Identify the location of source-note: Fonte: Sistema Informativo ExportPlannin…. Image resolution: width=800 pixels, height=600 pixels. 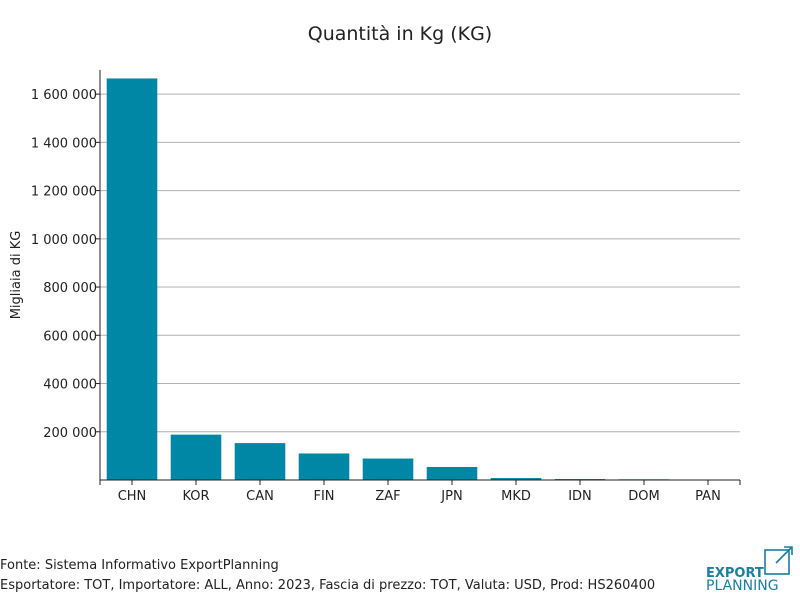
(139, 565).